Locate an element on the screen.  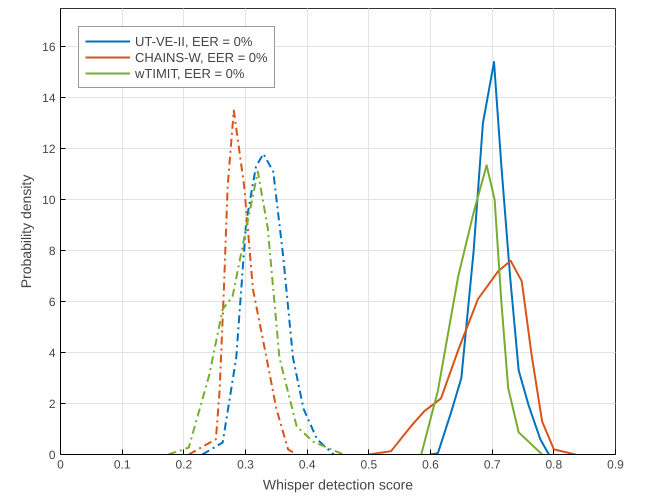
x-tick-label: 0.4 is located at coordinates (307, 465).